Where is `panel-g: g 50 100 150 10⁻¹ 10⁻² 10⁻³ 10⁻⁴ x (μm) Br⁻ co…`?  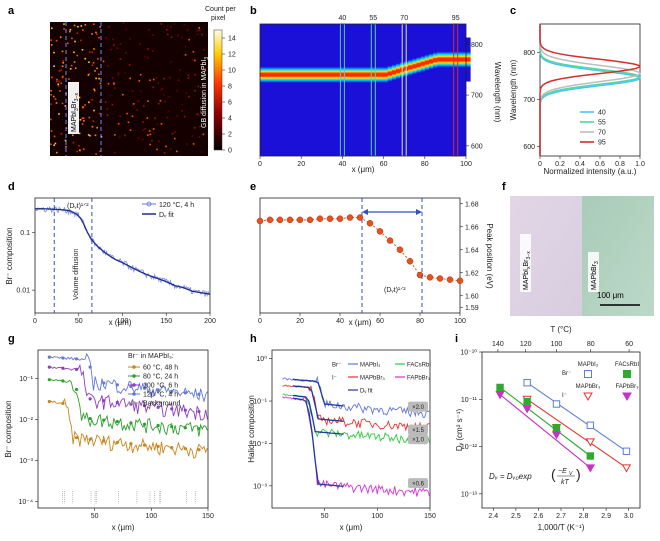 panel-g: g 50 100 150 10⁻¹ 10⁻² 10⁻³ 10⁻⁴ x (μm) Br⁻ co… is located at coordinates (109, 432).